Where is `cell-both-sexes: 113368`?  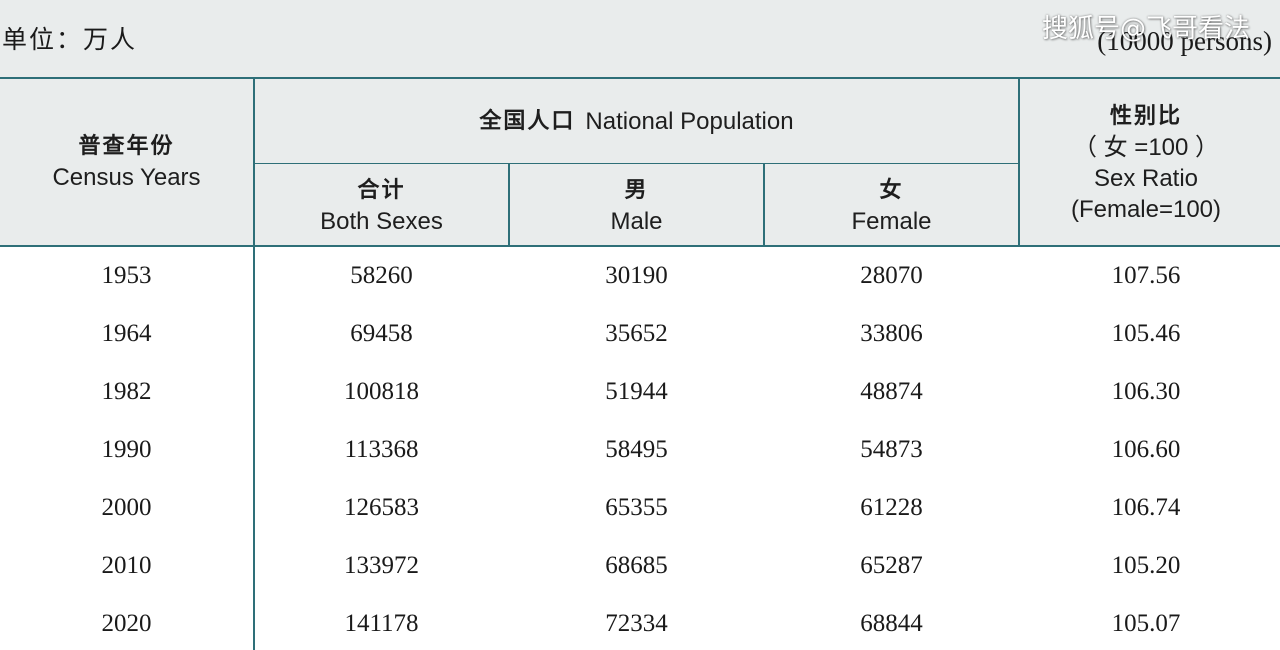
cell-both-sexes: 113368 is located at coordinates (381, 449).